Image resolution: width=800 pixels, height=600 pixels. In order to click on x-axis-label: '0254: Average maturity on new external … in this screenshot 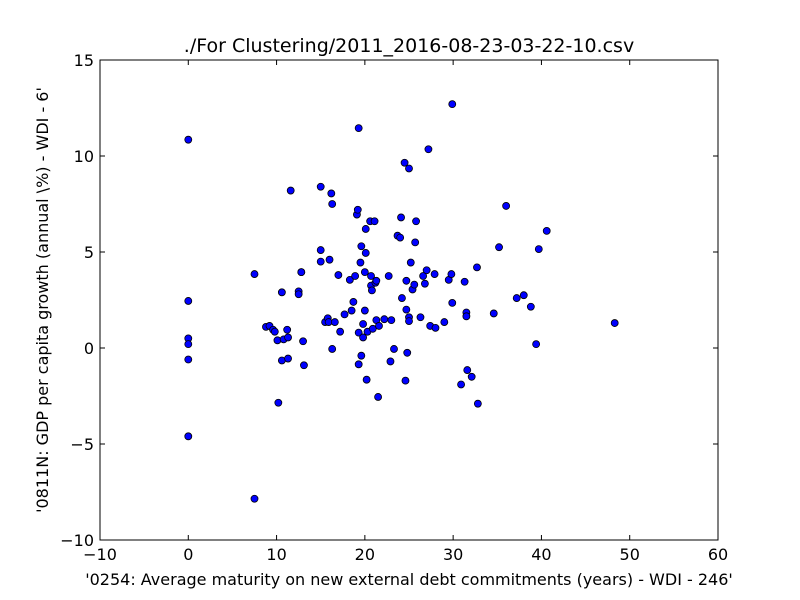, I will do `click(409, 579)`.